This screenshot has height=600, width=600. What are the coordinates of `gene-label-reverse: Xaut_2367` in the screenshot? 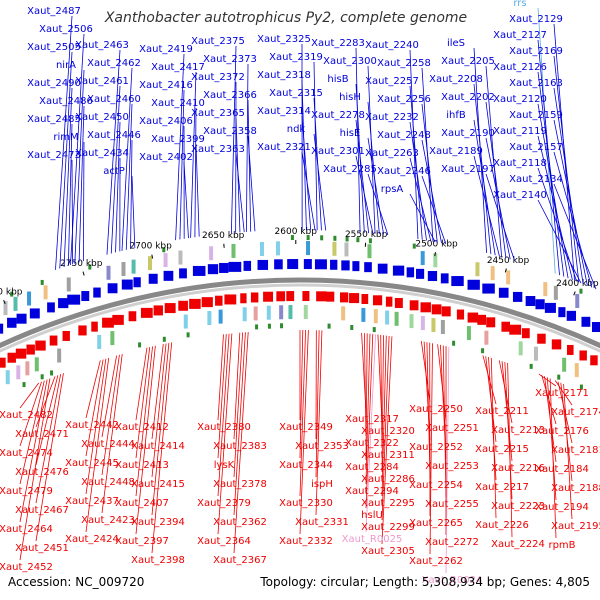 It's located at (240, 560).